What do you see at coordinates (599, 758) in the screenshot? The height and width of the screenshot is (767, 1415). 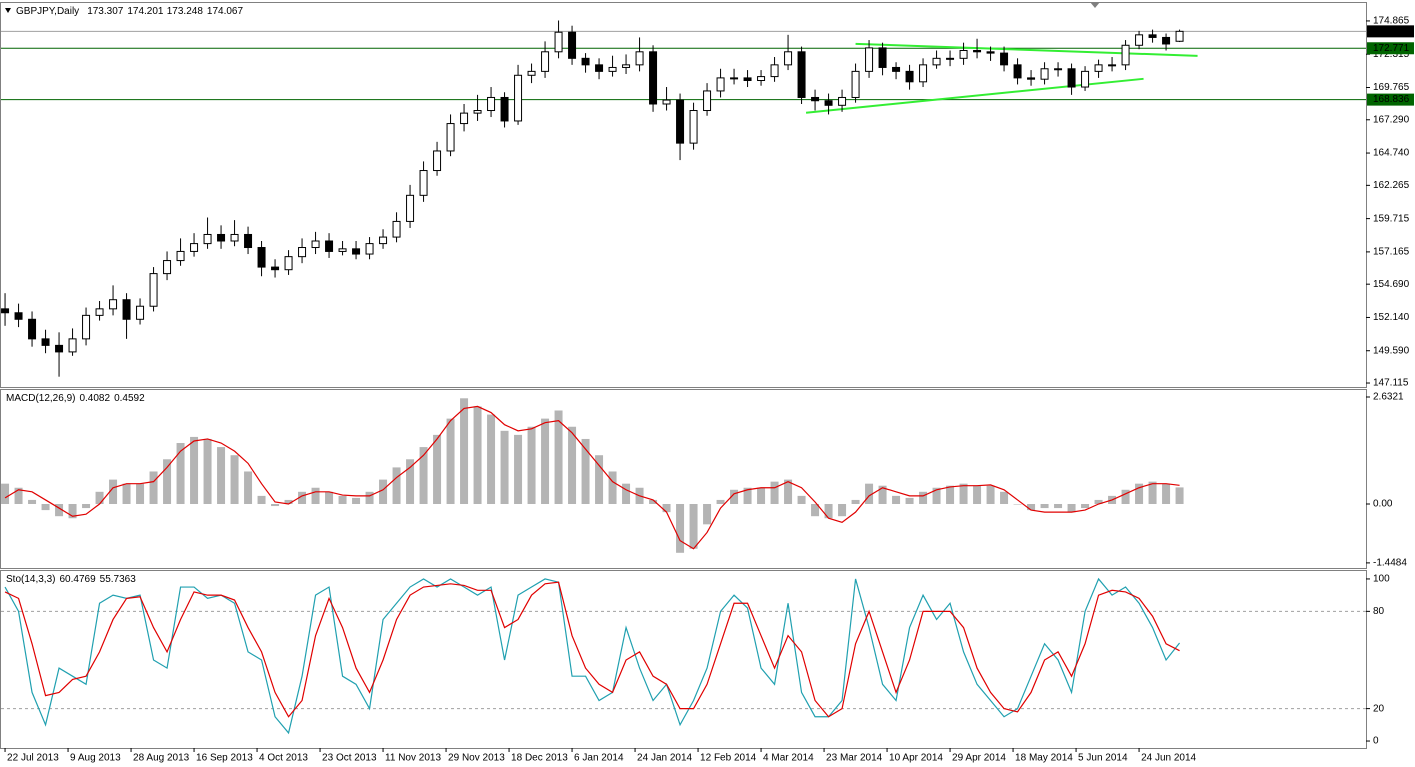 I see `x-tick-label: 6 Jan 2014` at bounding box center [599, 758].